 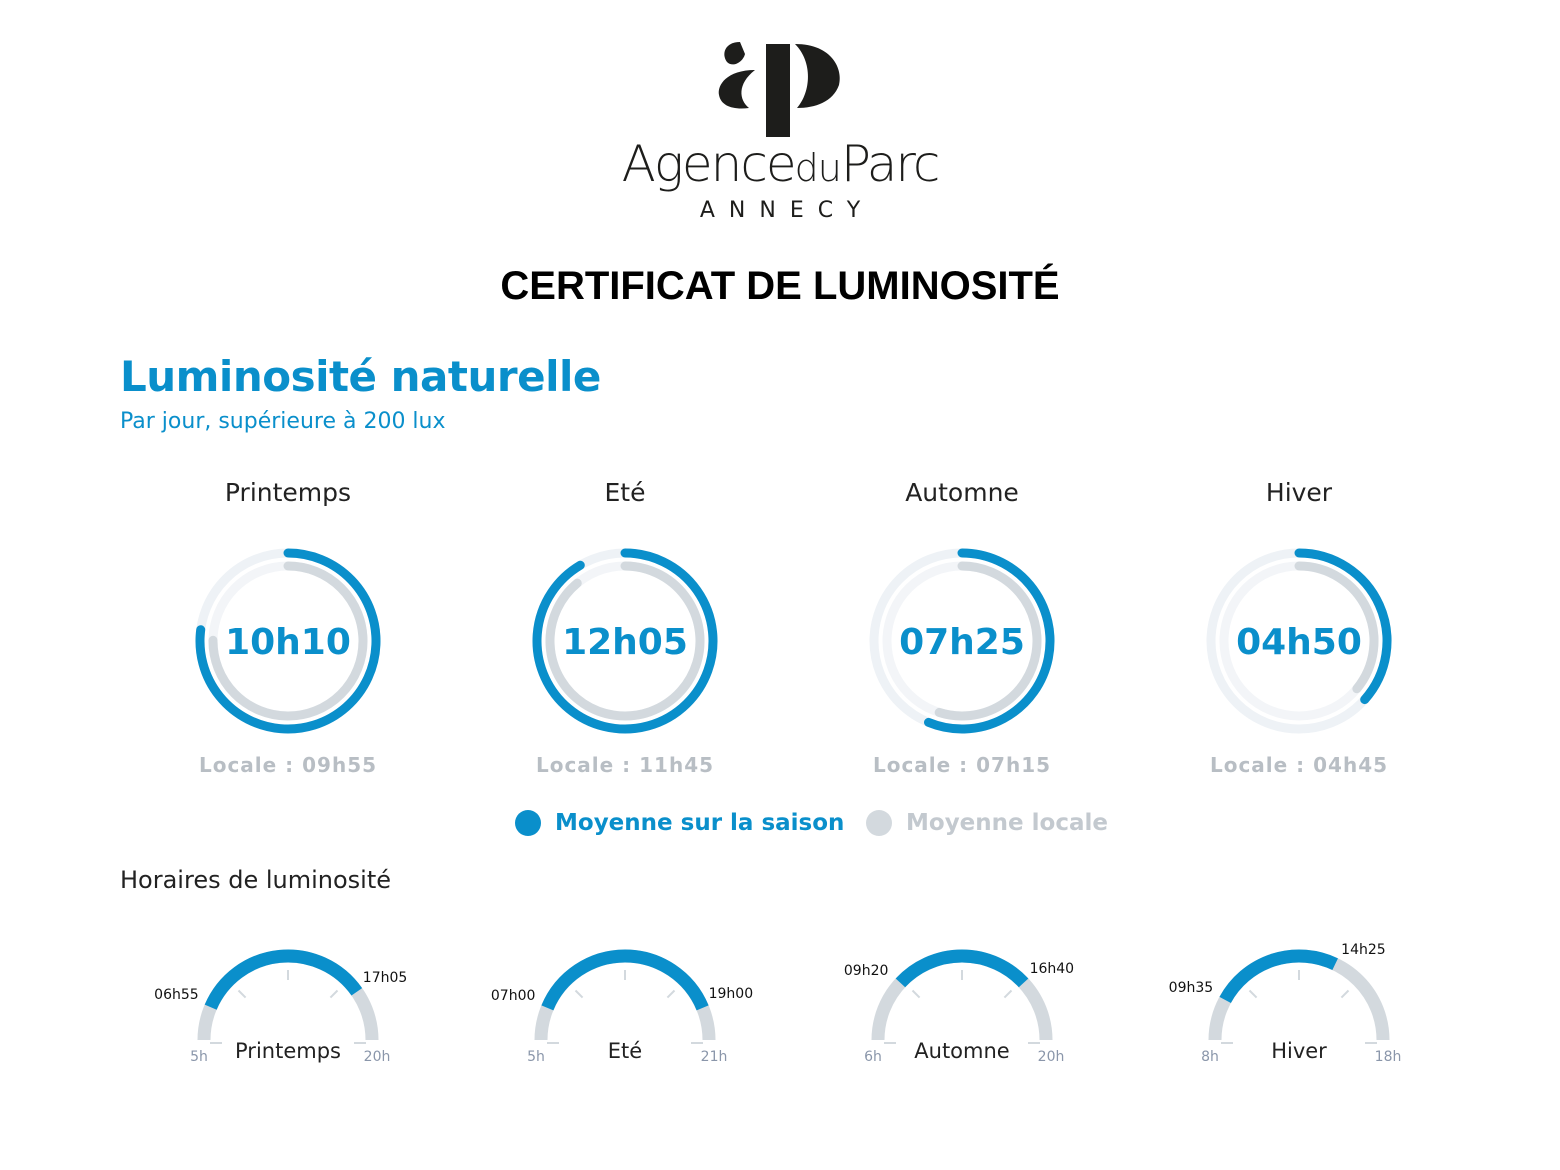 I want to click on local-value-hiver: Locale : 04h45, so click(x=1299, y=765).